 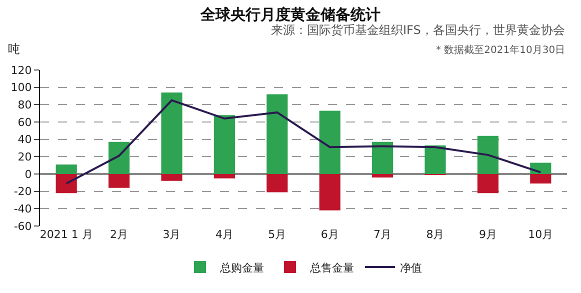 I want to click on y-tick-label: -40, so click(x=23, y=209).